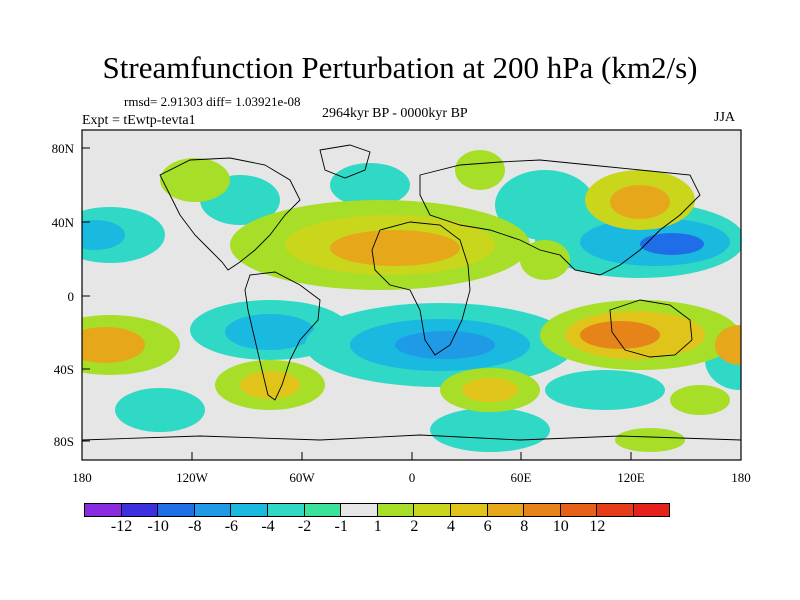 Image resolution: width=800 pixels, height=600 pixels. I want to click on colorbar-label: 8, so click(524, 526).